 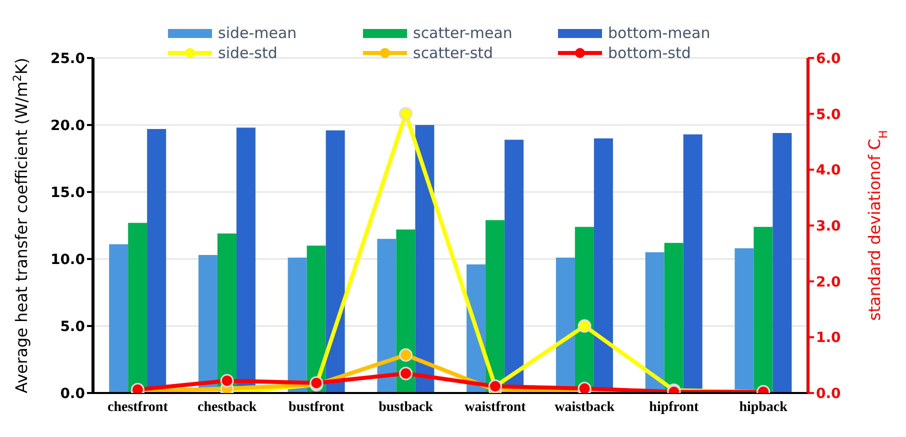 I want to click on y-tick-label: 15.0, so click(x=68, y=192).